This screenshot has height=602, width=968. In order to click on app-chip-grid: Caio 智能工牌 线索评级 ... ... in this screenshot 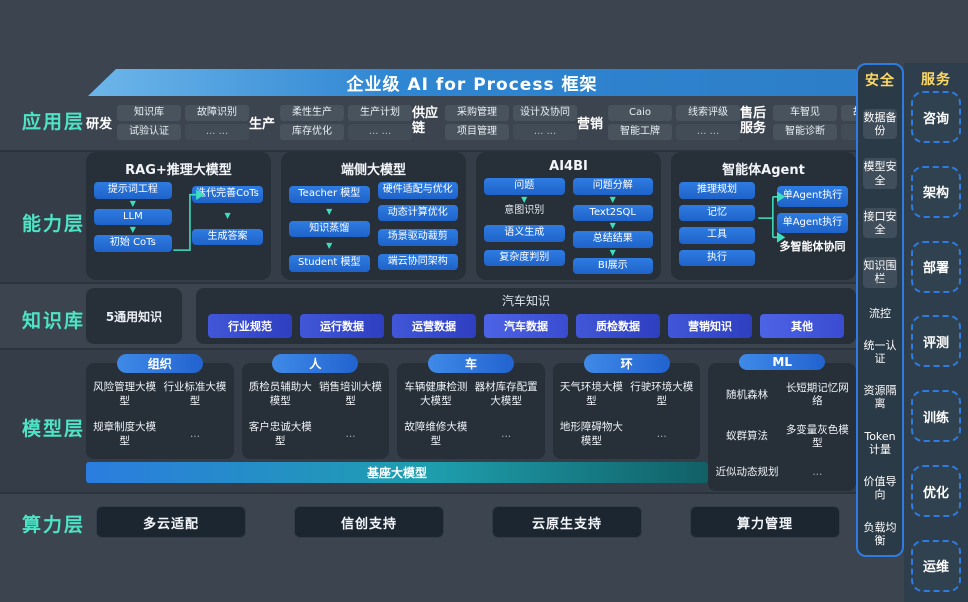, I will do `click(674, 122)`.